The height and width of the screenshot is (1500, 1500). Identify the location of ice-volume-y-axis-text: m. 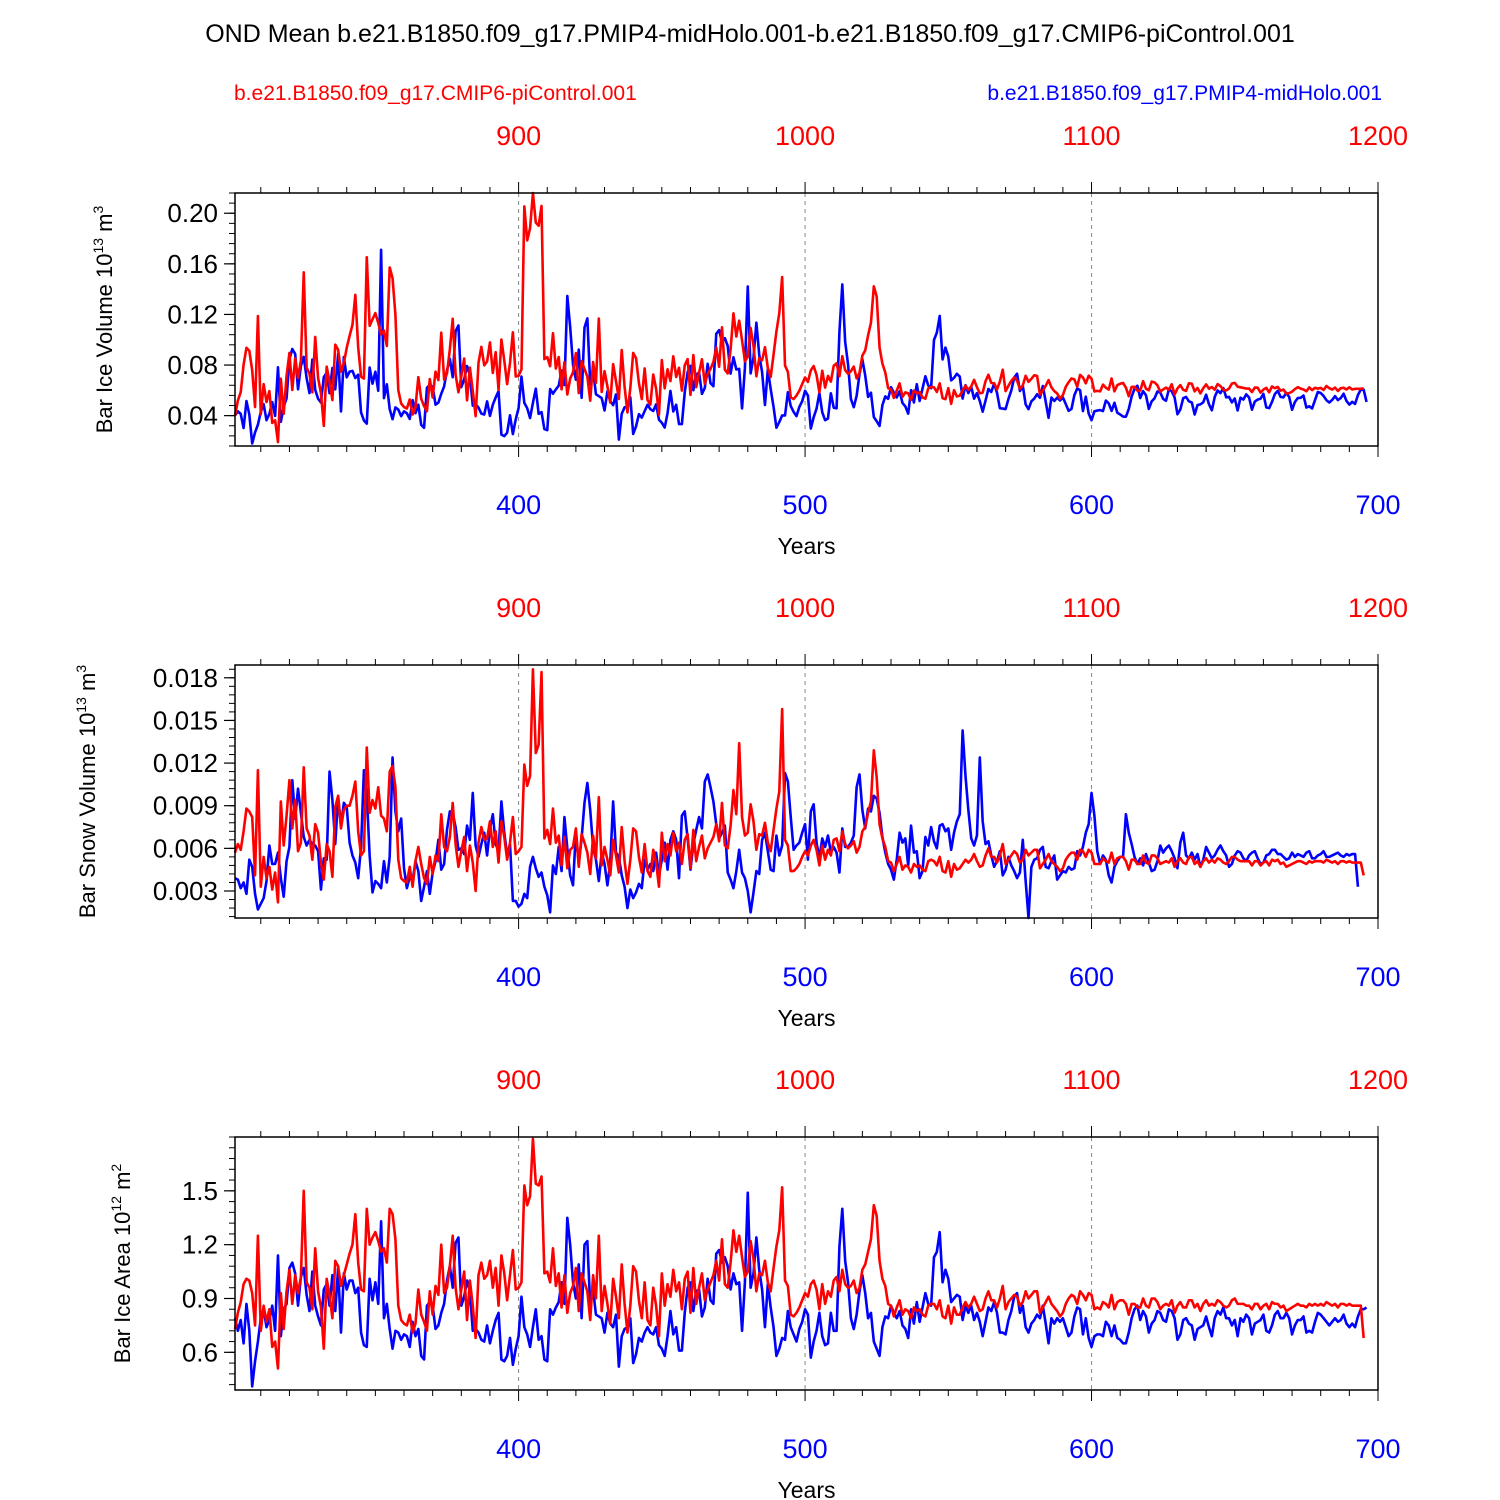
(104, 225).